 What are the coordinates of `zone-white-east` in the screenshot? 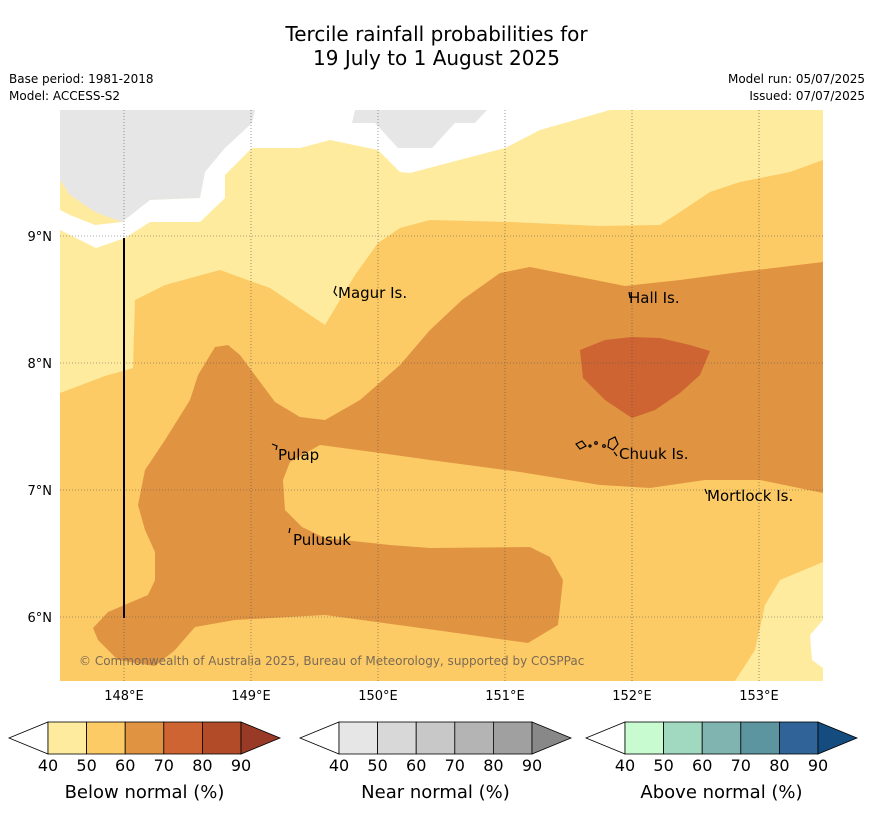 It's located at (816, 644).